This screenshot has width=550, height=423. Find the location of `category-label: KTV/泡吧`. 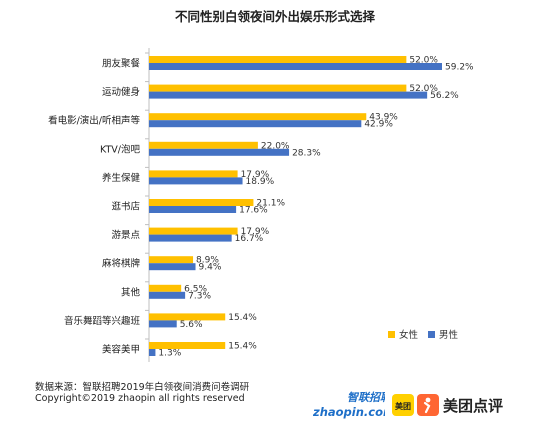

category-label: KTV/泡吧 is located at coordinates (120, 149).